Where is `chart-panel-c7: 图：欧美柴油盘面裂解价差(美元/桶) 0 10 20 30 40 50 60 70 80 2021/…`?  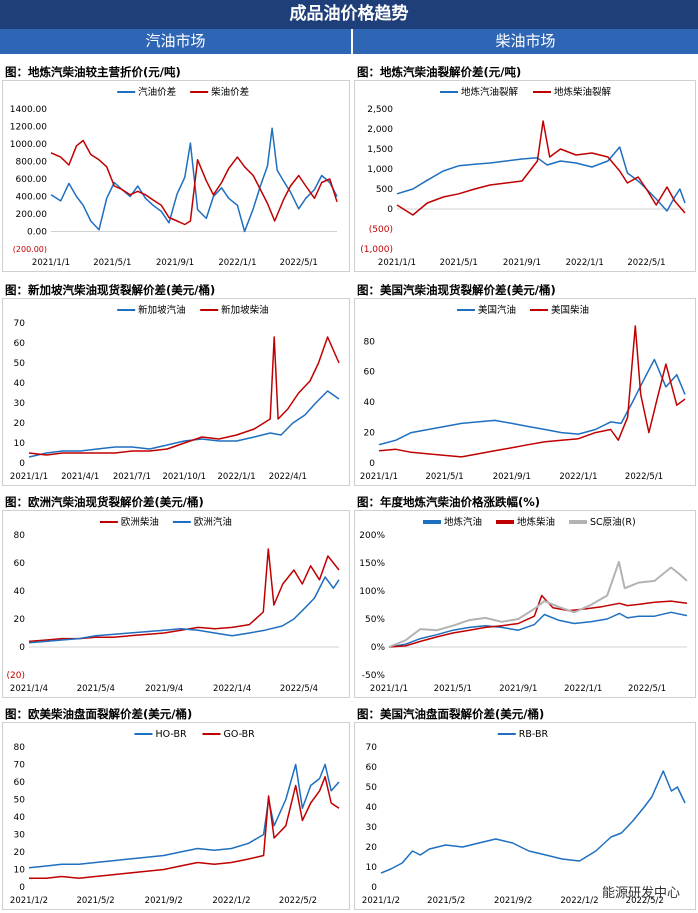
chart-panel-c7: 图：欧美柴油盘面裂解价差(美元/桶) 0 10 20 30 40 50 60 70 80 2021/… is located at coordinates (176, 807).